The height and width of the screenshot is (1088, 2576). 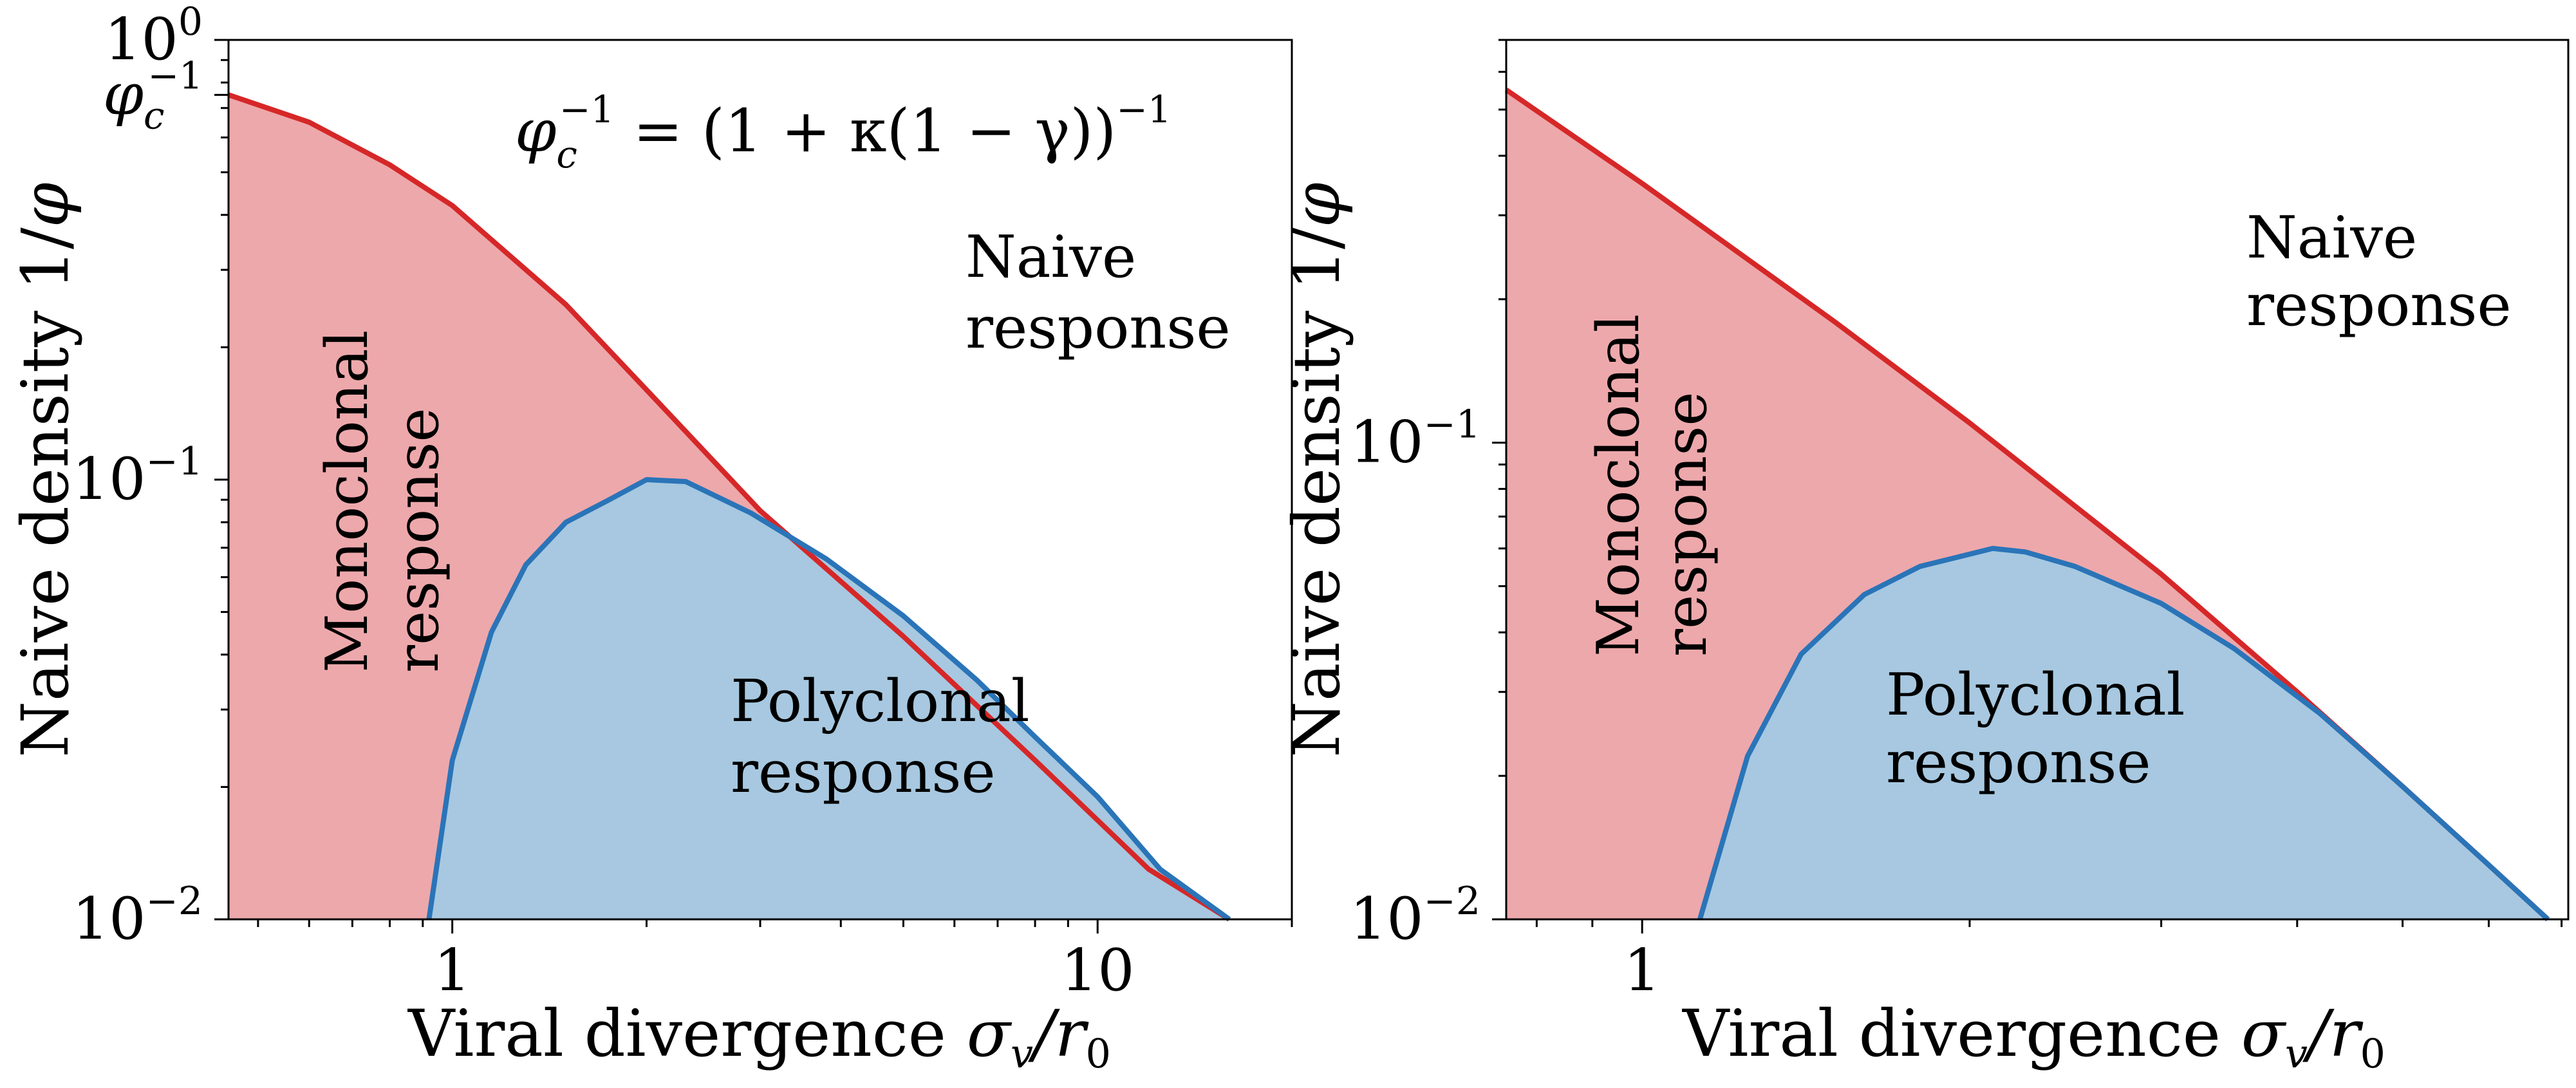 What do you see at coordinates (153, 95) in the screenshot?
I see `threshold-tick-label: φc−1` at bounding box center [153, 95].